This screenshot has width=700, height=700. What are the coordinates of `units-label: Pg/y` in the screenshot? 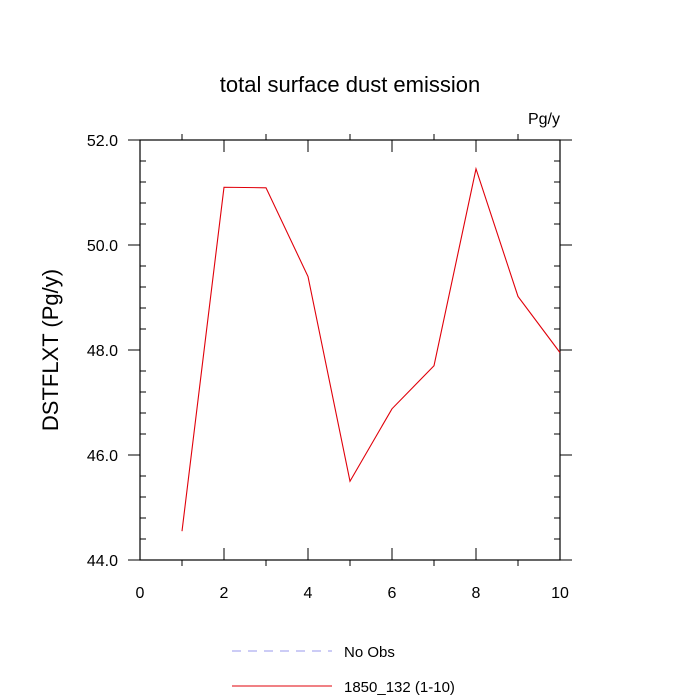 It's located at (544, 119).